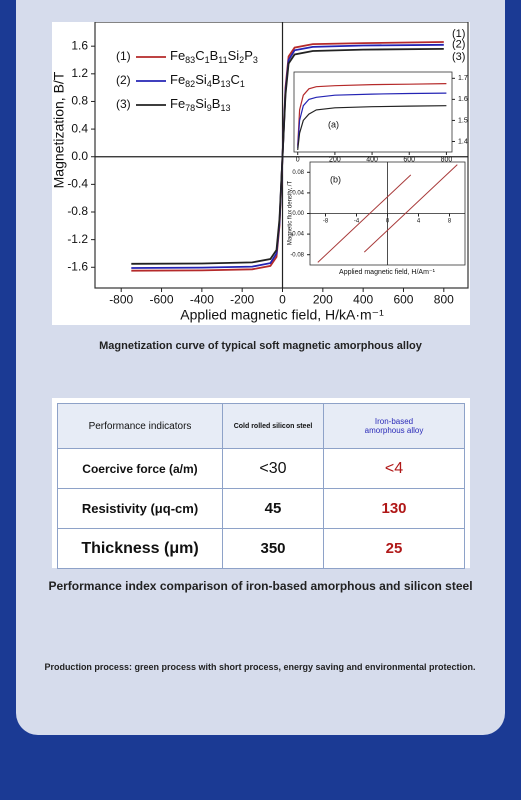  Describe the element at coordinates (463, 141) in the screenshot. I see `y-tick-label: 1.4` at that location.